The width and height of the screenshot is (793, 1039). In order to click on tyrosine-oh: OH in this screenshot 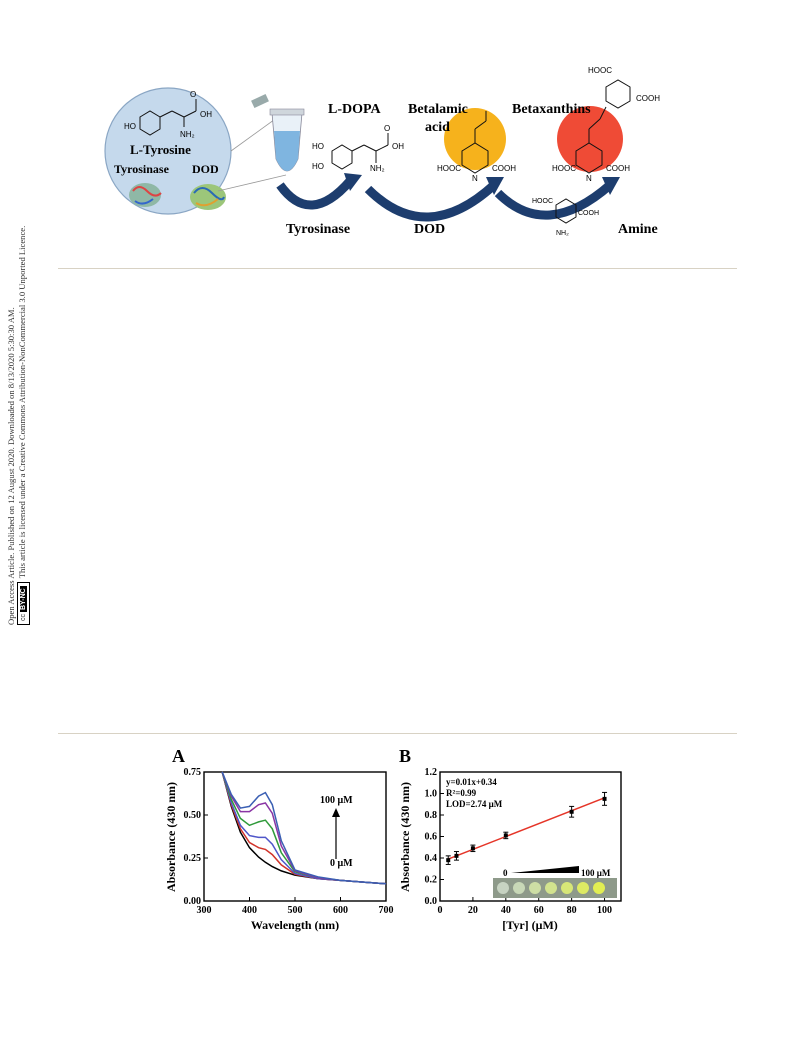, I will do `click(206, 114)`.